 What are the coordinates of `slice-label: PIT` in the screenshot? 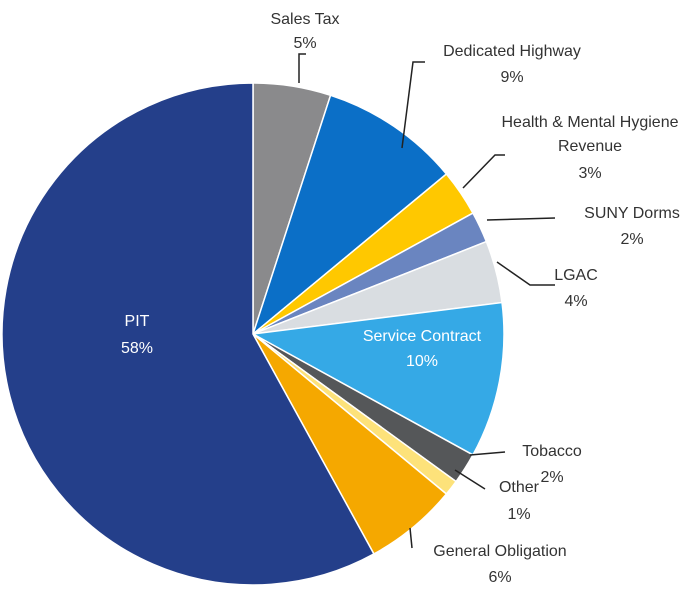 It's located at (137, 321).